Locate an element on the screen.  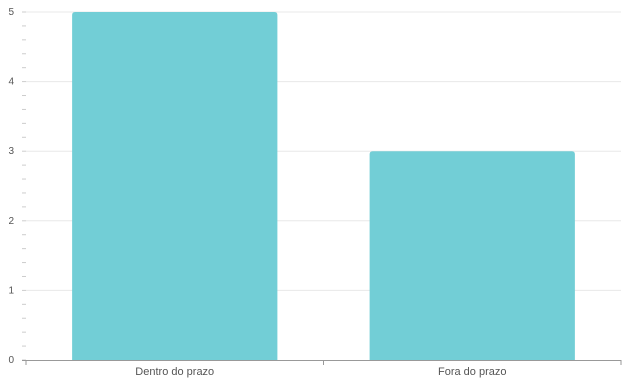
y-tick-label: 1 is located at coordinates (11, 290).